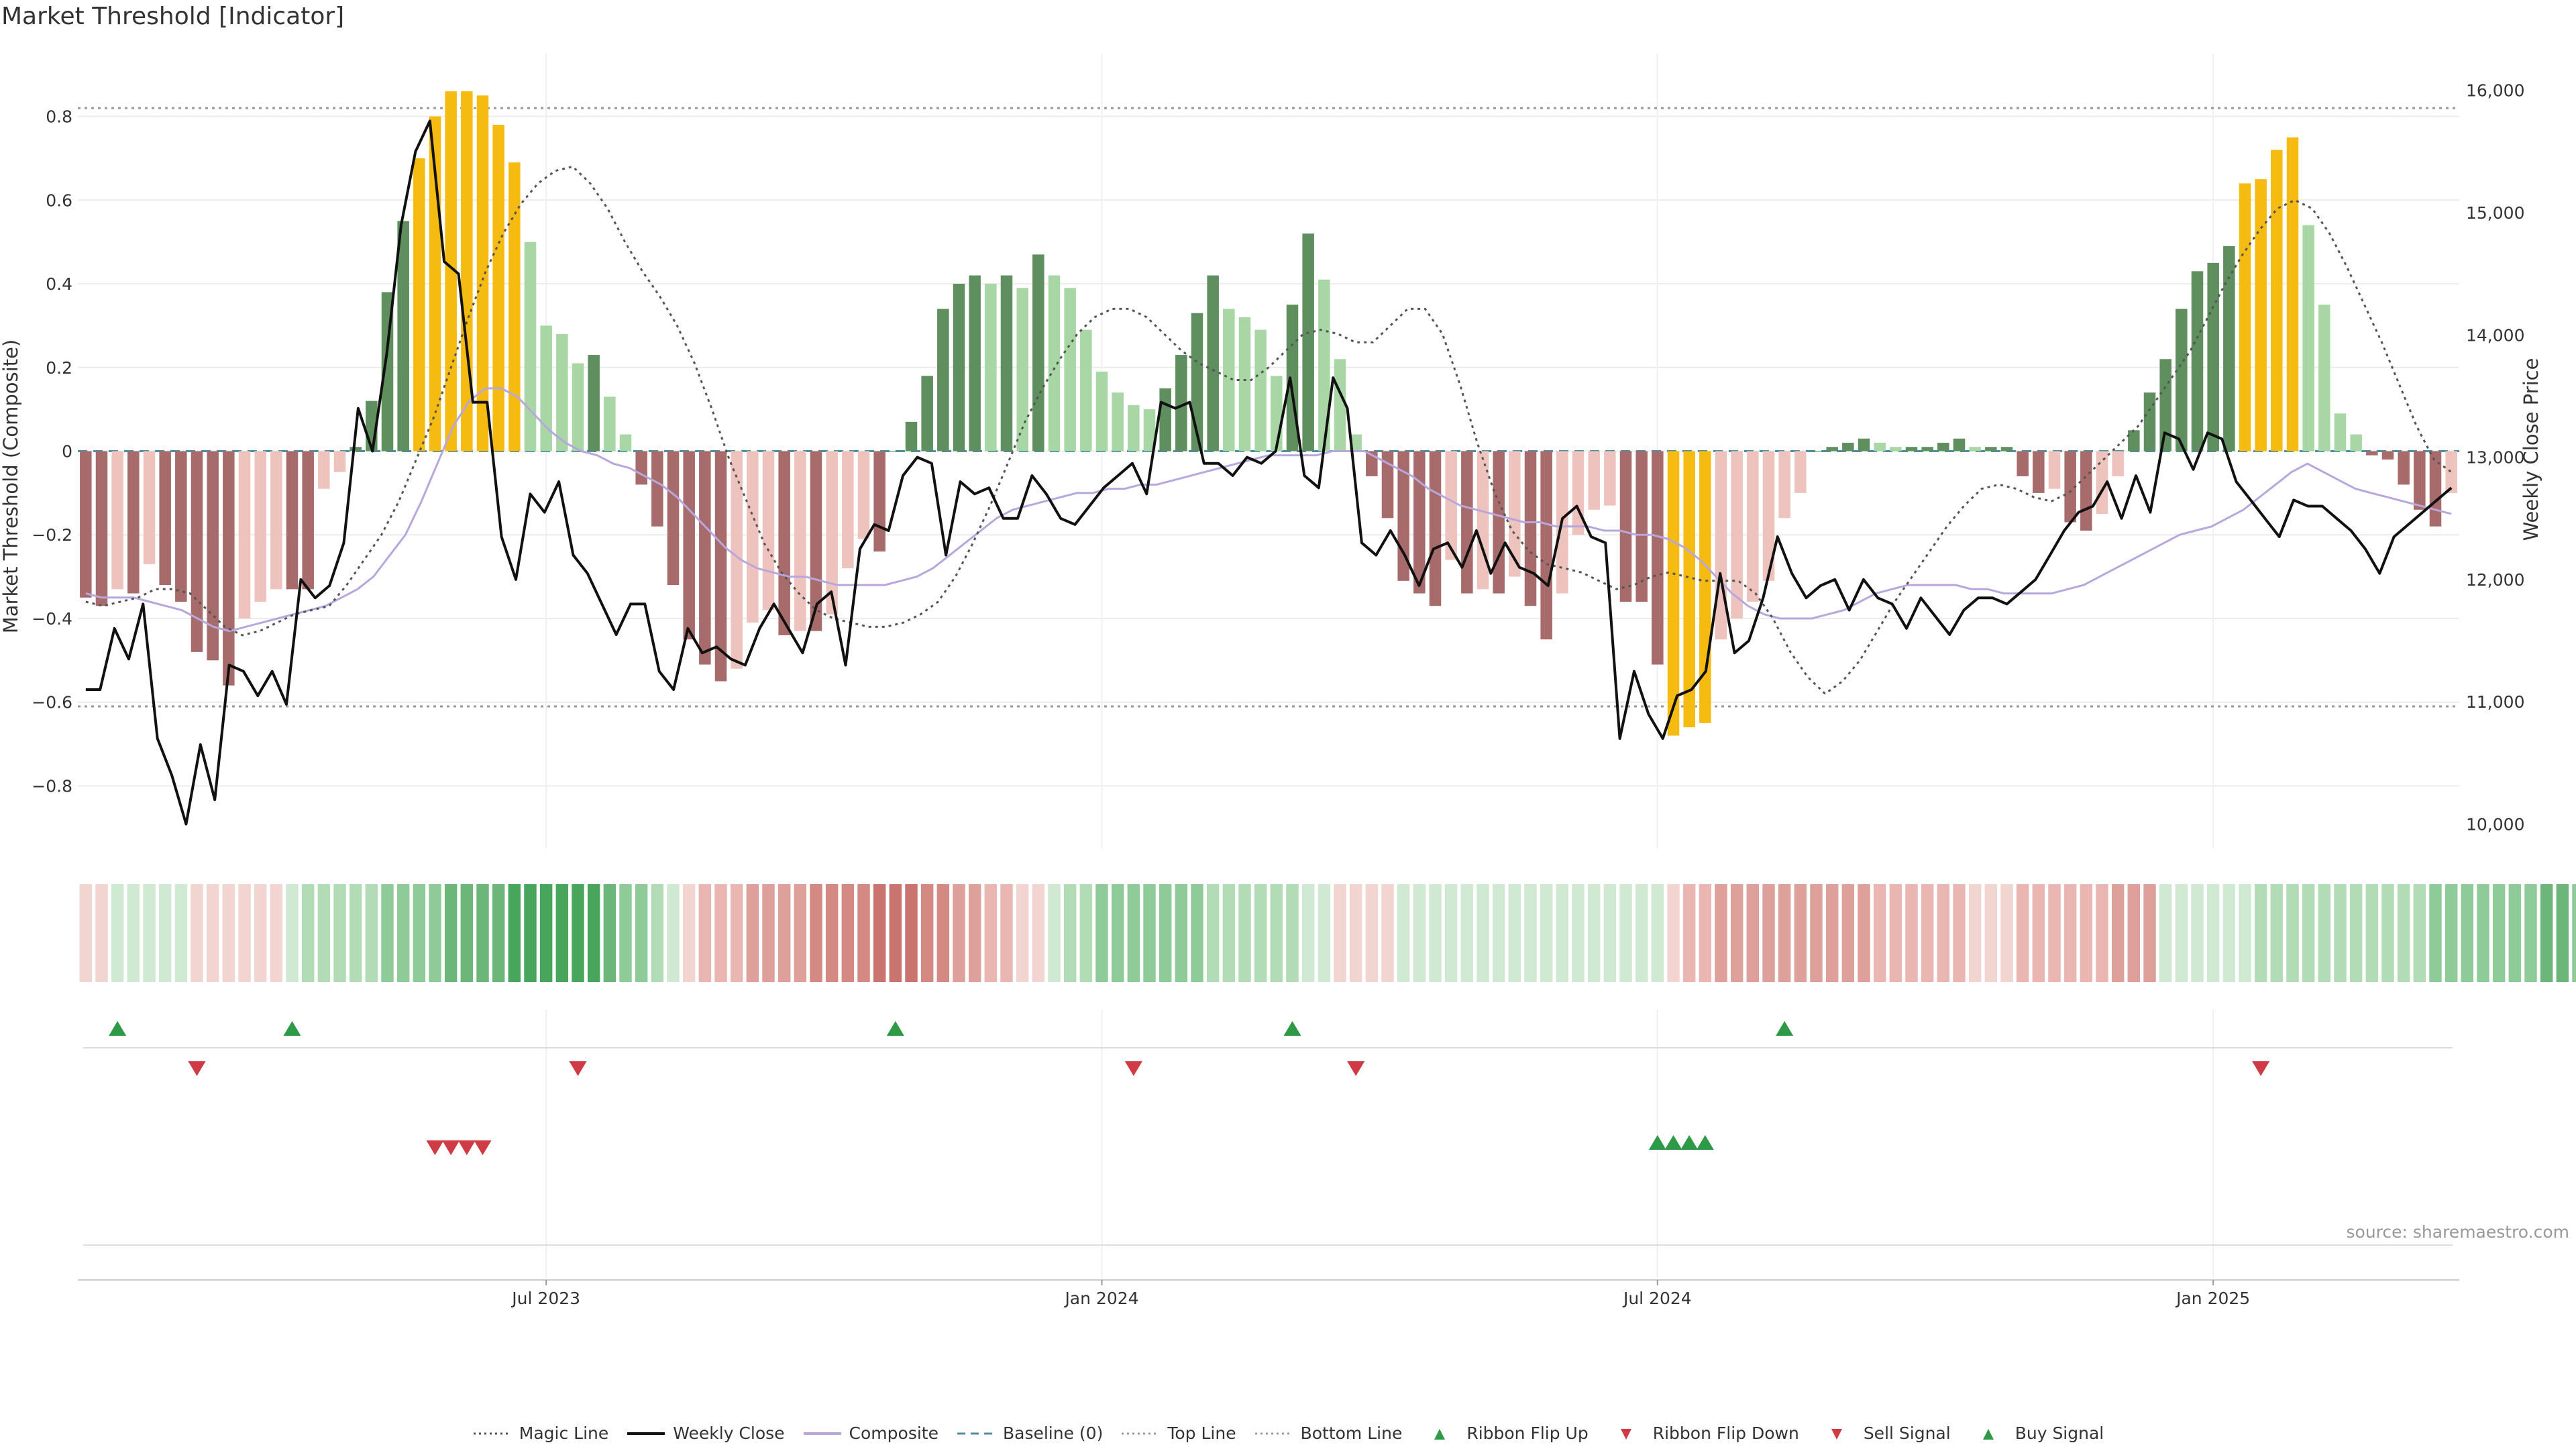 The width and height of the screenshot is (2576, 1449). Describe the element at coordinates (483, 1147) in the screenshot. I see `sell-signal-marker` at that location.